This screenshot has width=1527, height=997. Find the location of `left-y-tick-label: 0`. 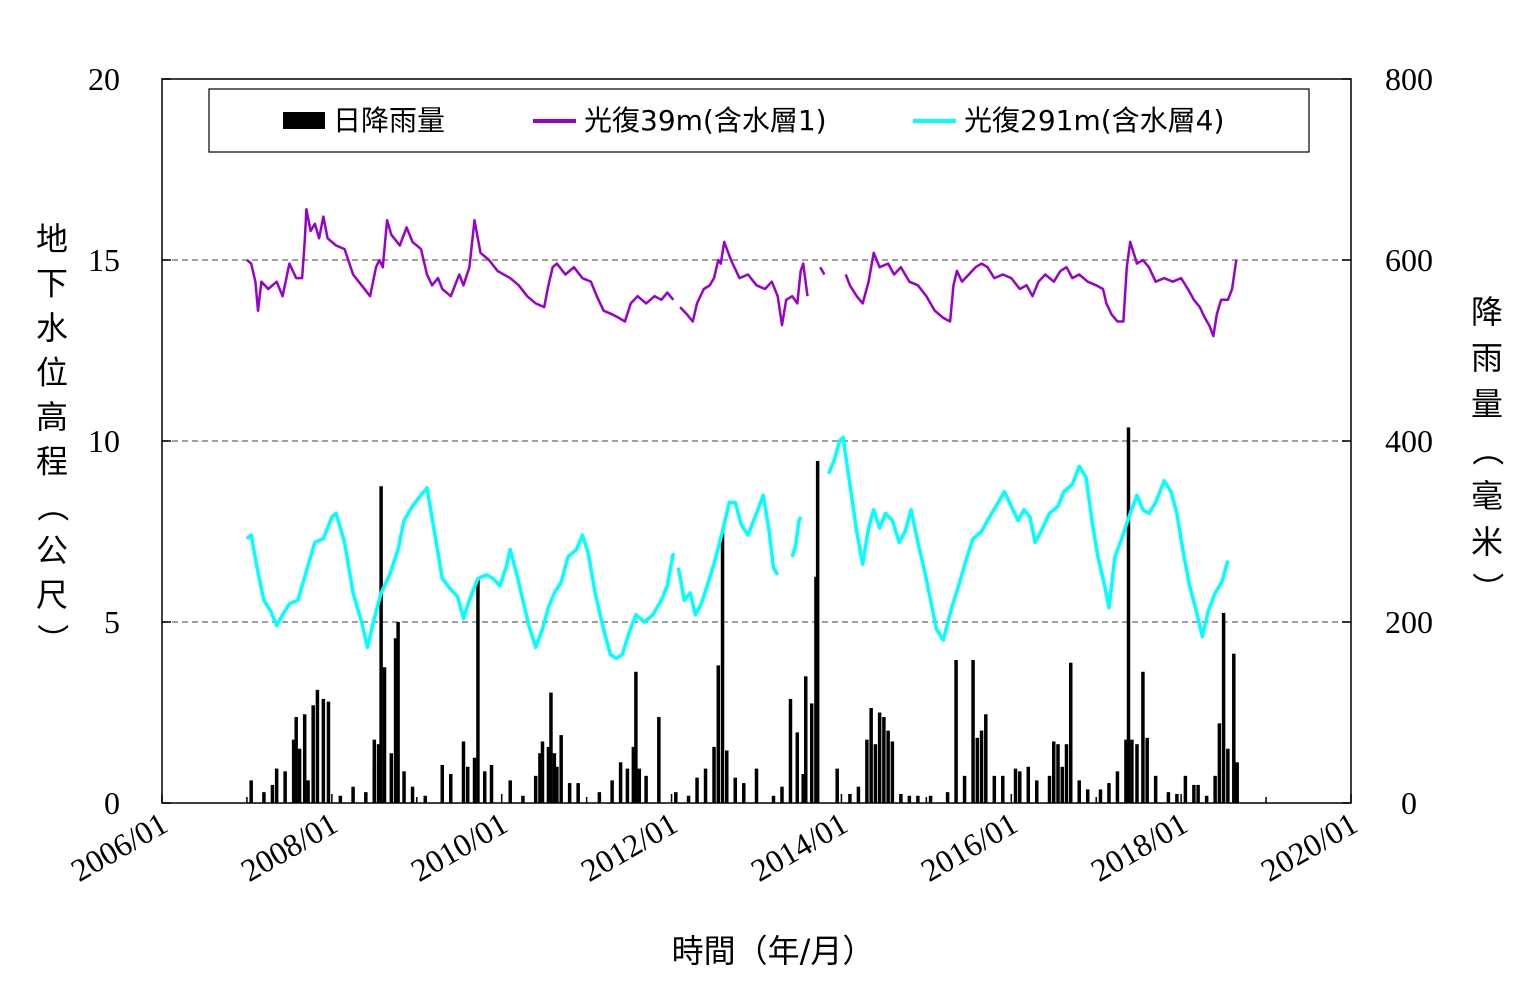

left-y-tick-label: 0 is located at coordinates (112, 803).